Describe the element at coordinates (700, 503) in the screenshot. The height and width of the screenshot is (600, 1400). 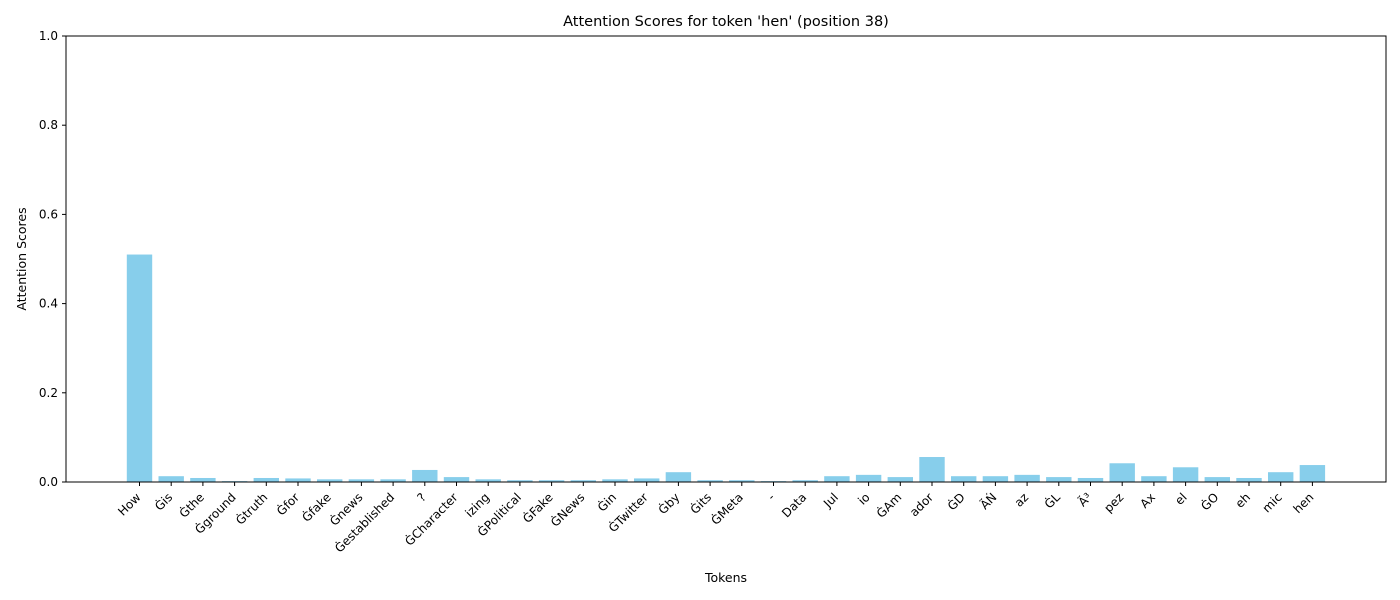
I see `x-tick-label: Ġits` at that location.